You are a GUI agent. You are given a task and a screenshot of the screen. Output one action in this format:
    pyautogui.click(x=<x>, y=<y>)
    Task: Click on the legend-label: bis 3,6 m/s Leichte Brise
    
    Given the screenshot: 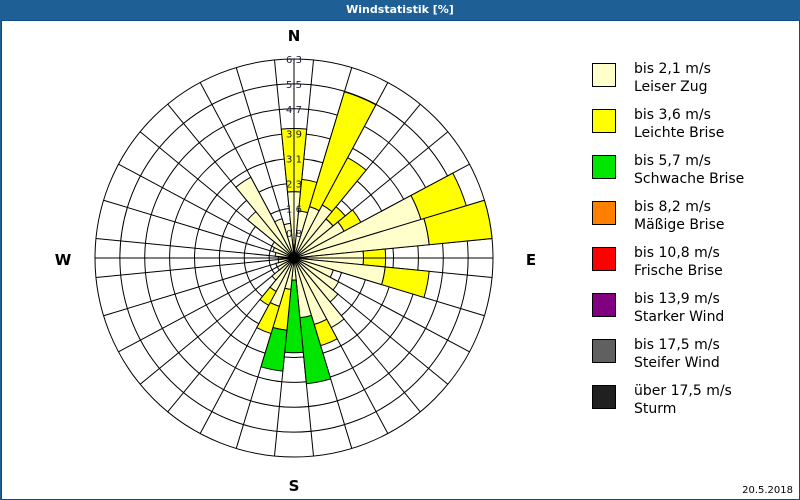 What is the action you would take?
    pyautogui.click(x=679, y=124)
    